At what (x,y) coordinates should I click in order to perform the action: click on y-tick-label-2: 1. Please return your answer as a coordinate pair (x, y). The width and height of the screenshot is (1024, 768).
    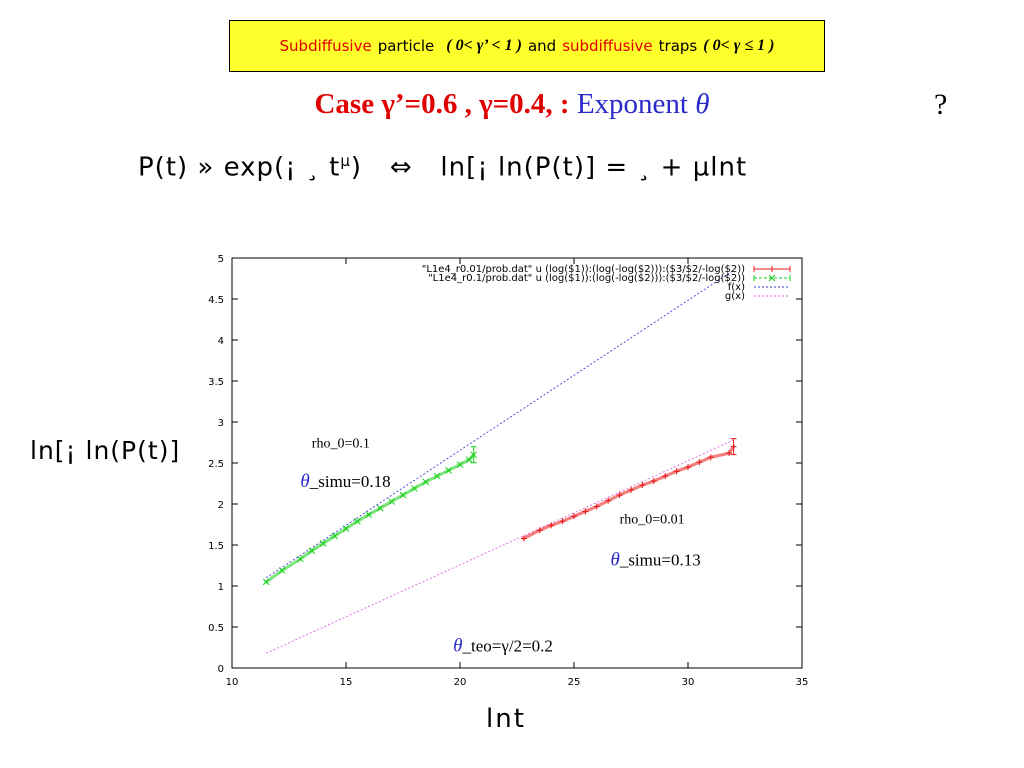
    Looking at the image, I should click on (221, 587).